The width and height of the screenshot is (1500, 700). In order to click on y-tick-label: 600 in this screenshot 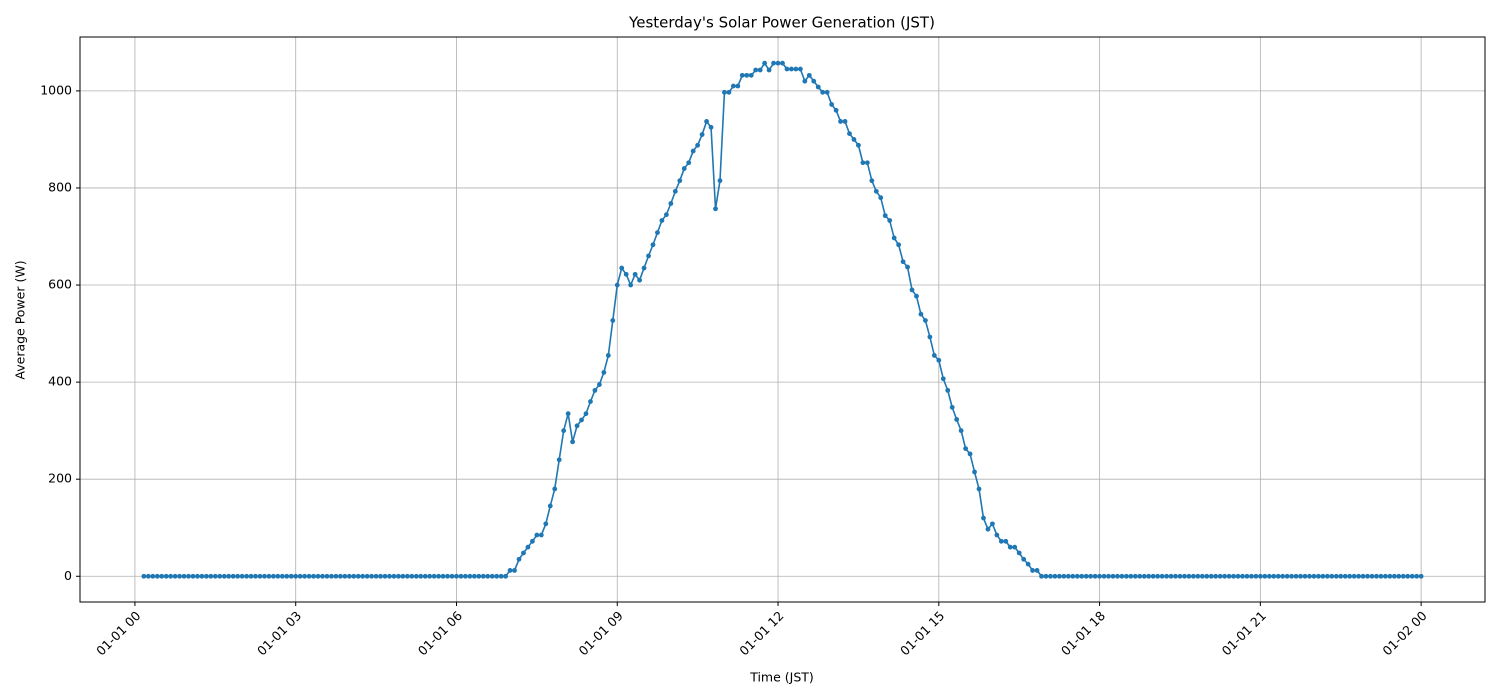, I will do `click(60, 284)`.